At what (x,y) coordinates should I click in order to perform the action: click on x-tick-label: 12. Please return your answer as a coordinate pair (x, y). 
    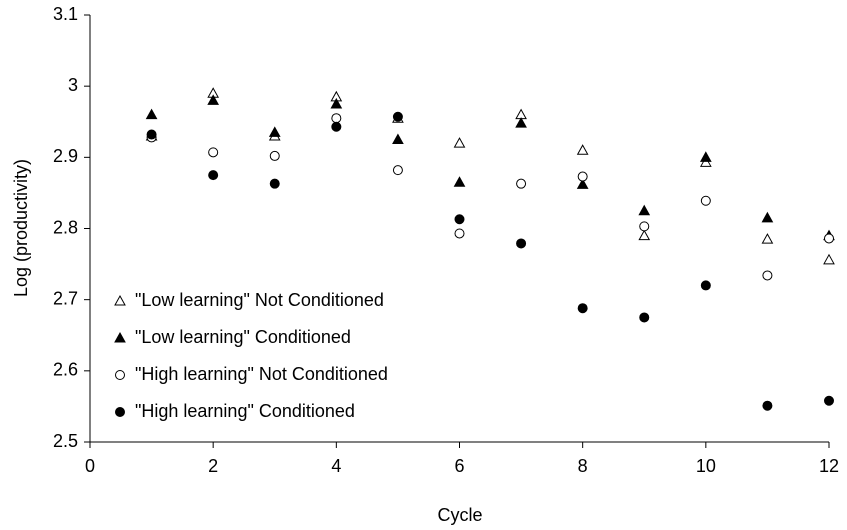
    Looking at the image, I should click on (829, 466).